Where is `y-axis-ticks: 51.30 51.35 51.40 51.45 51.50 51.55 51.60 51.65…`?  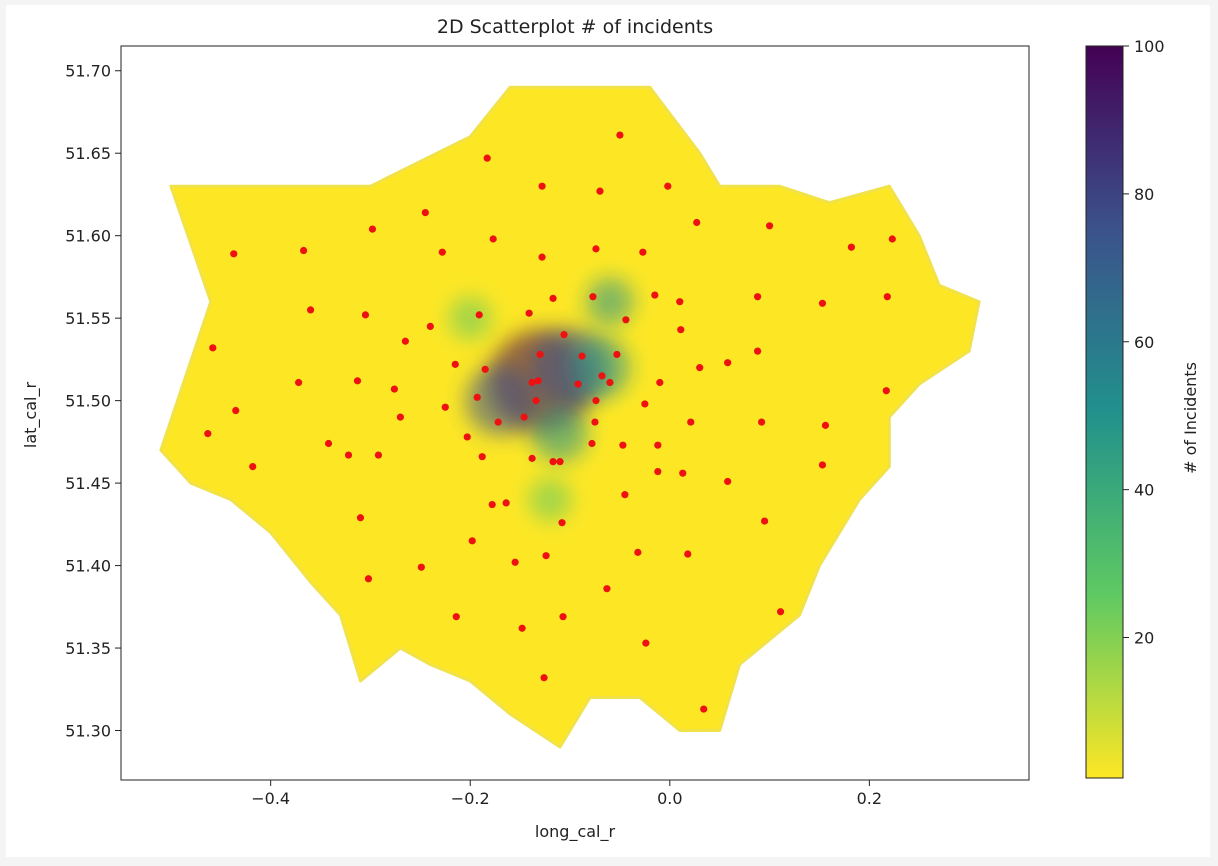
y-axis-ticks: 51.30 51.35 51.40 51.45 51.50 51.55 51.60 51.65… is located at coordinates (93, 401).